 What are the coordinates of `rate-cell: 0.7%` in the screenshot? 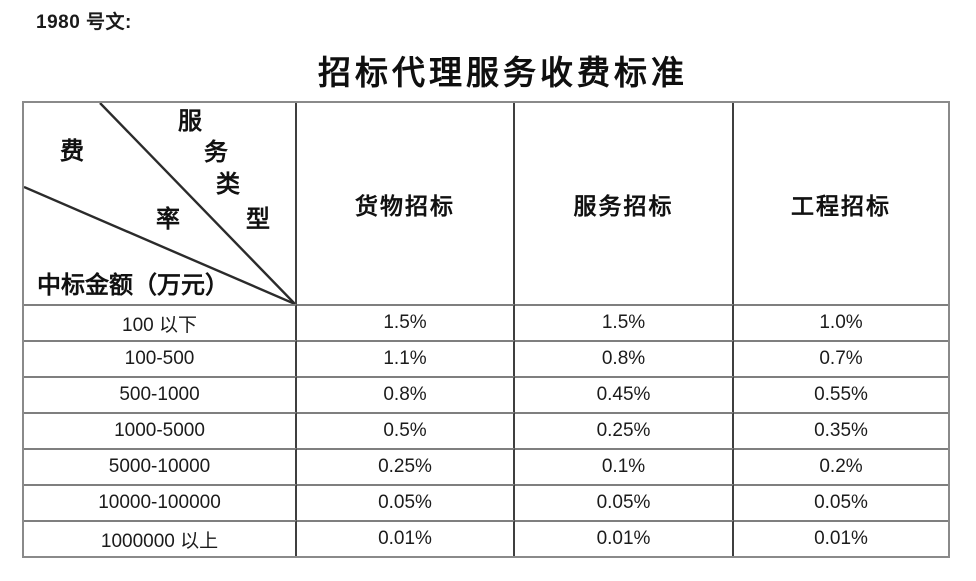 It's located at (841, 358).